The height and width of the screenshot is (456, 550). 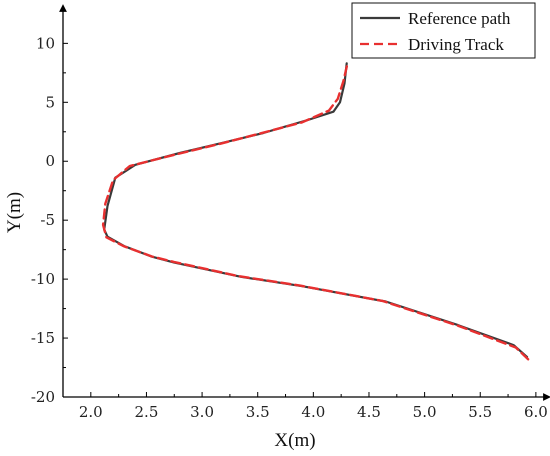 What do you see at coordinates (369, 412) in the screenshot?
I see `x-tick-label: 4.5` at bounding box center [369, 412].